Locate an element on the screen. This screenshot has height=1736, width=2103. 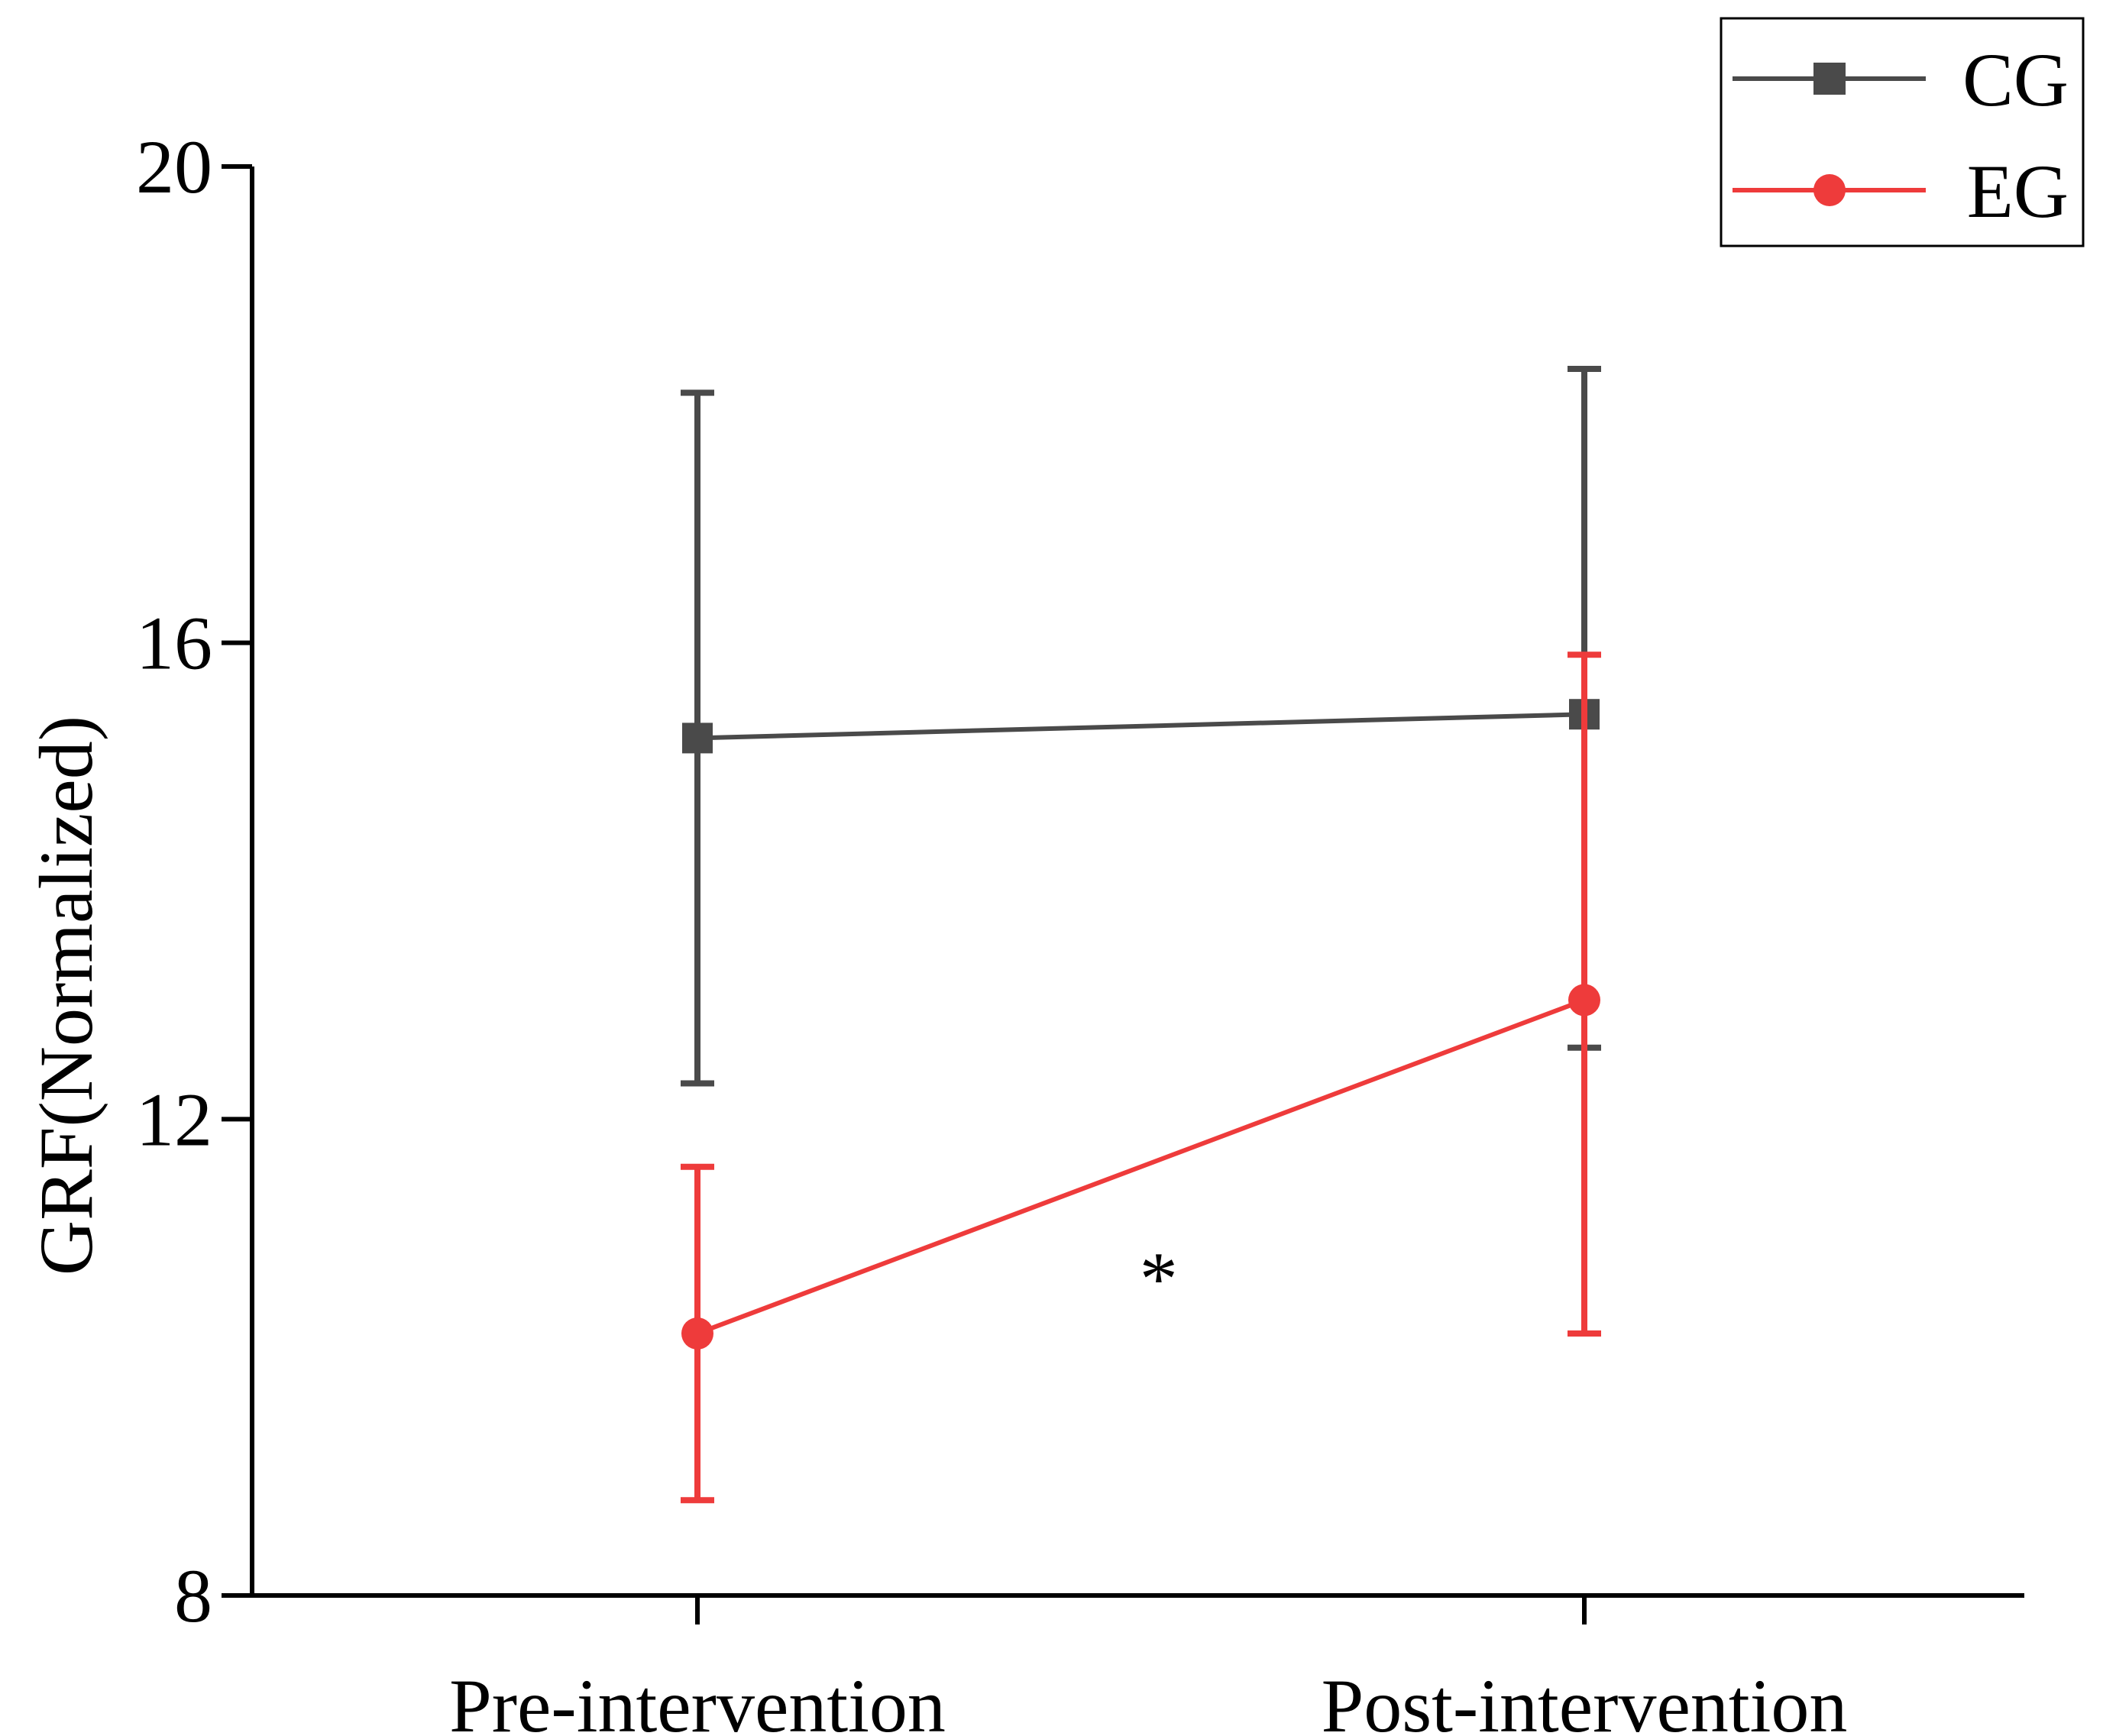
x-tick-label: Post-intervention is located at coordinates (1585, 1699).